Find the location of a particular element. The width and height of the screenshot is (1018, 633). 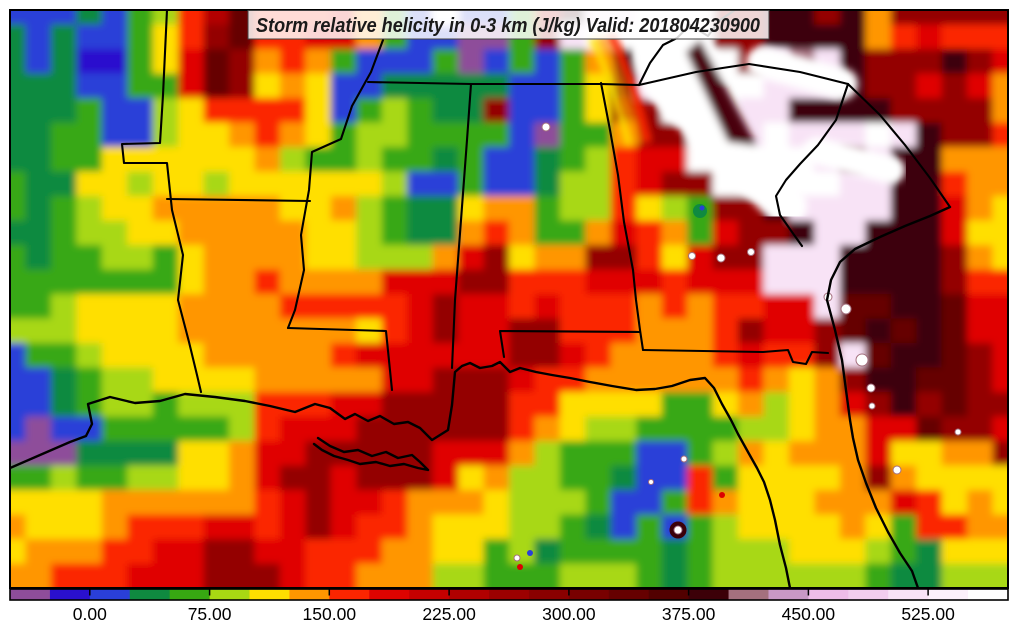

svg-text: 300.00 is located at coordinates (569, 614).